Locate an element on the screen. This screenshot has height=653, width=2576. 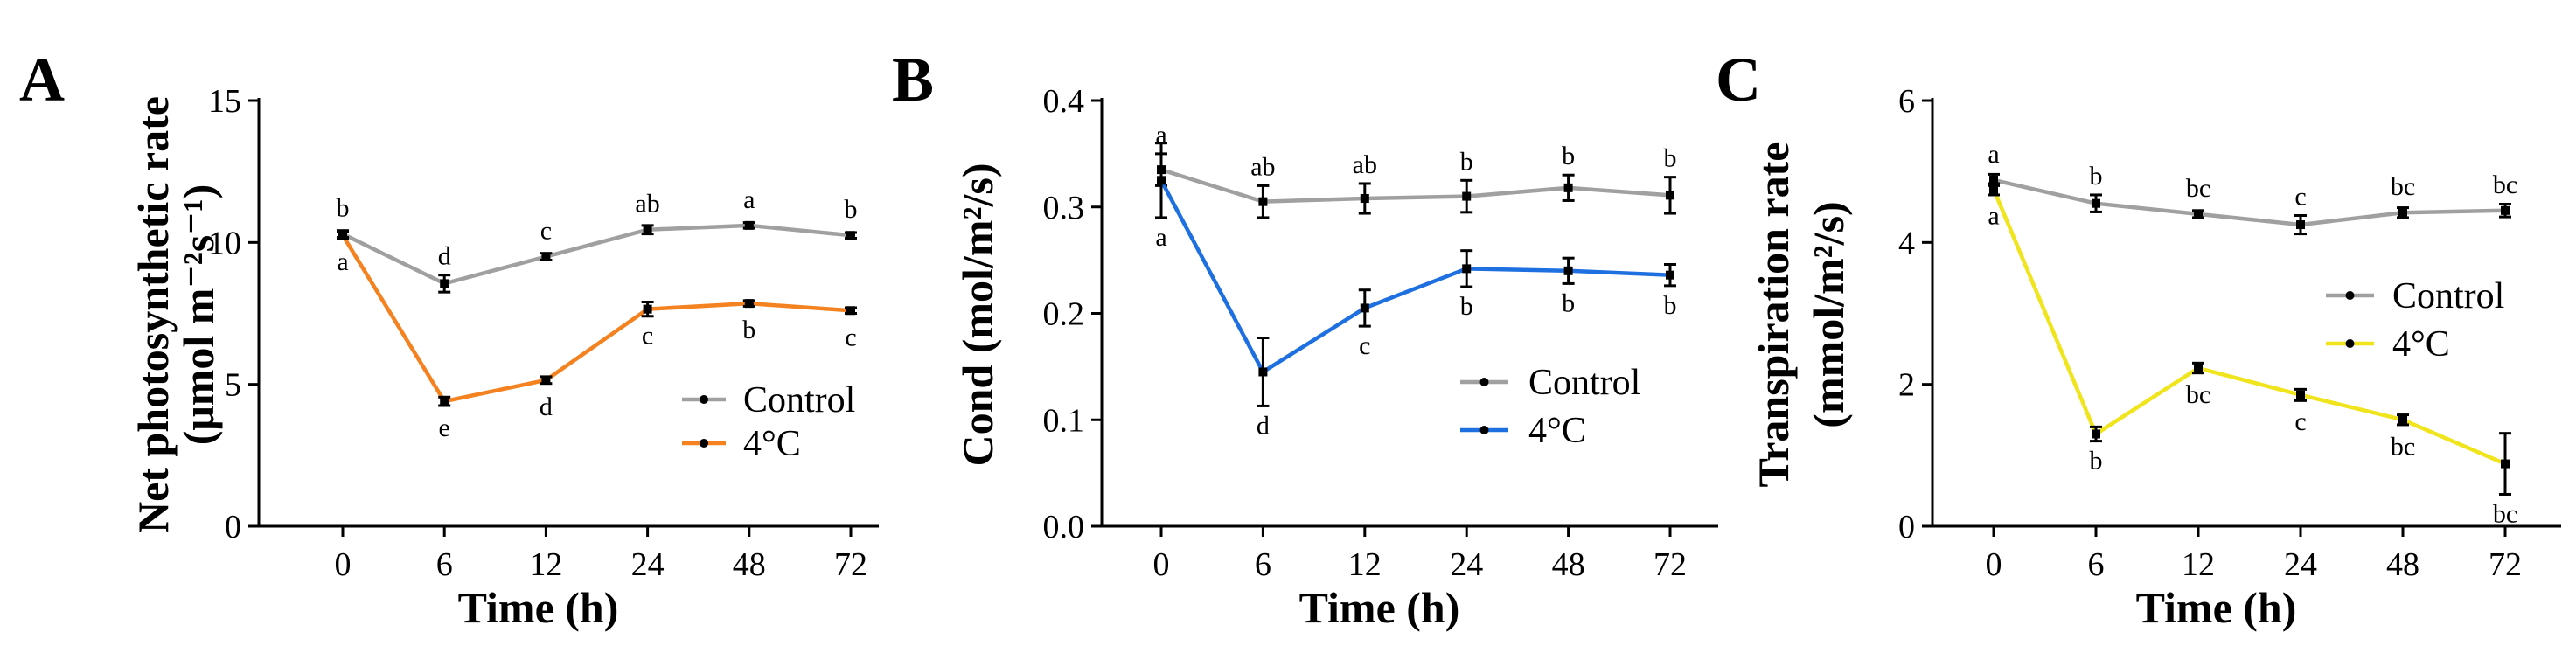
x-tick-label: 12 is located at coordinates (2198, 564).